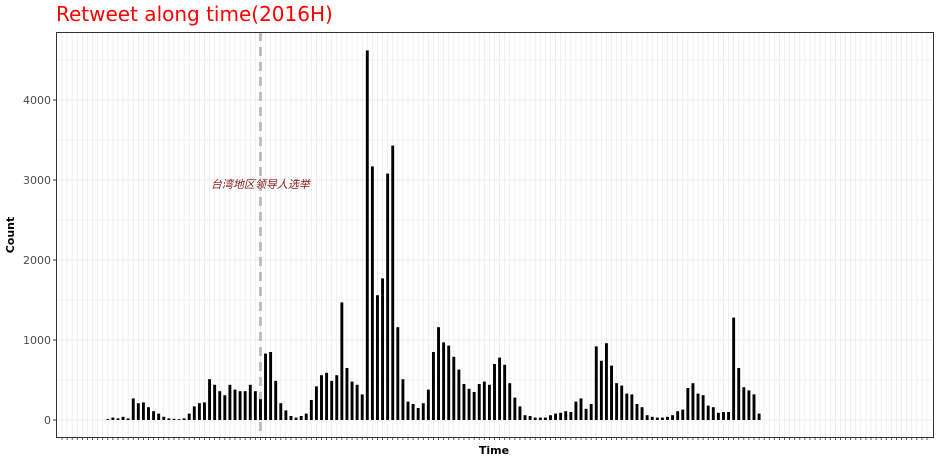 The image size is (940, 463). I want to click on y-tick-label: 3000, so click(37, 180).